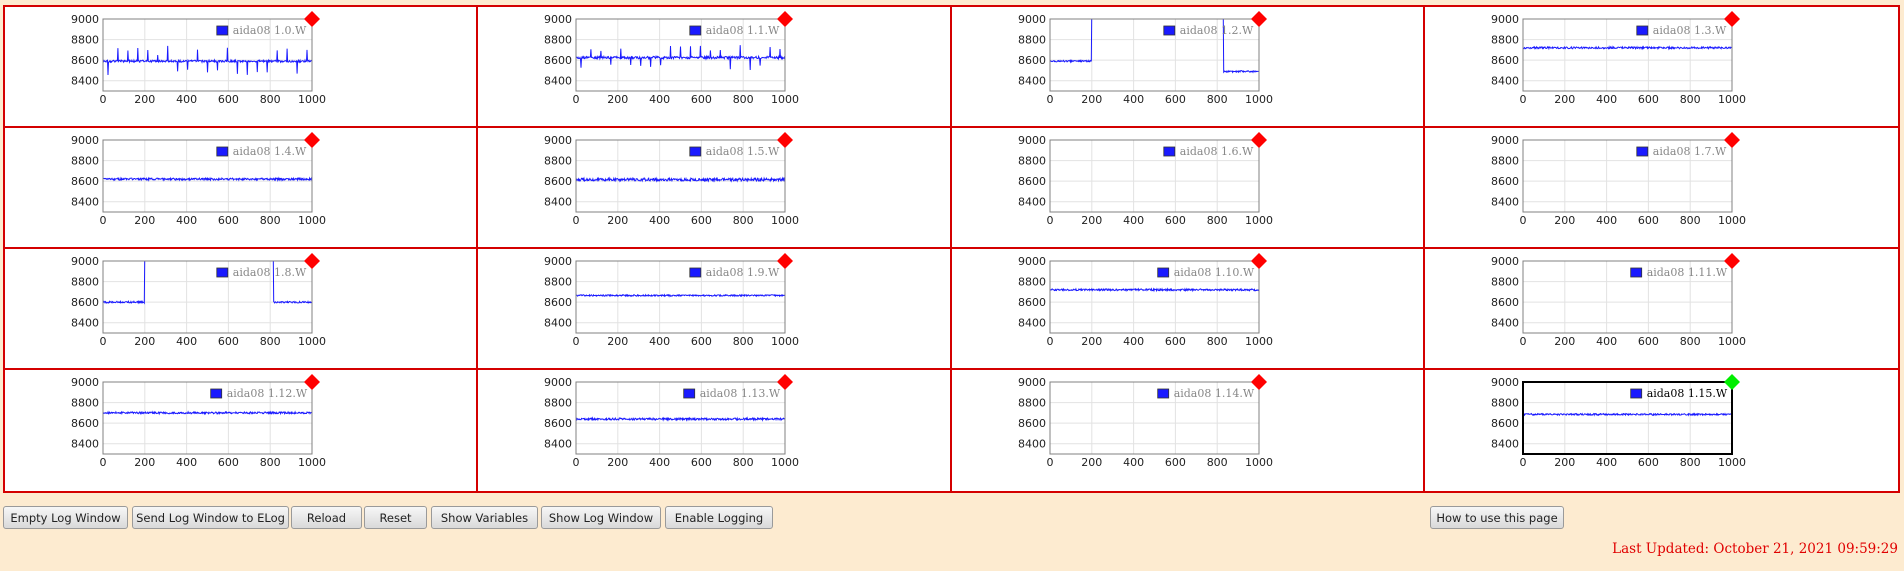 The width and height of the screenshot is (1904, 571). Describe the element at coordinates (270, 30) in the screenshot. I see `legend-label: aida08 1.0.W` at that location.